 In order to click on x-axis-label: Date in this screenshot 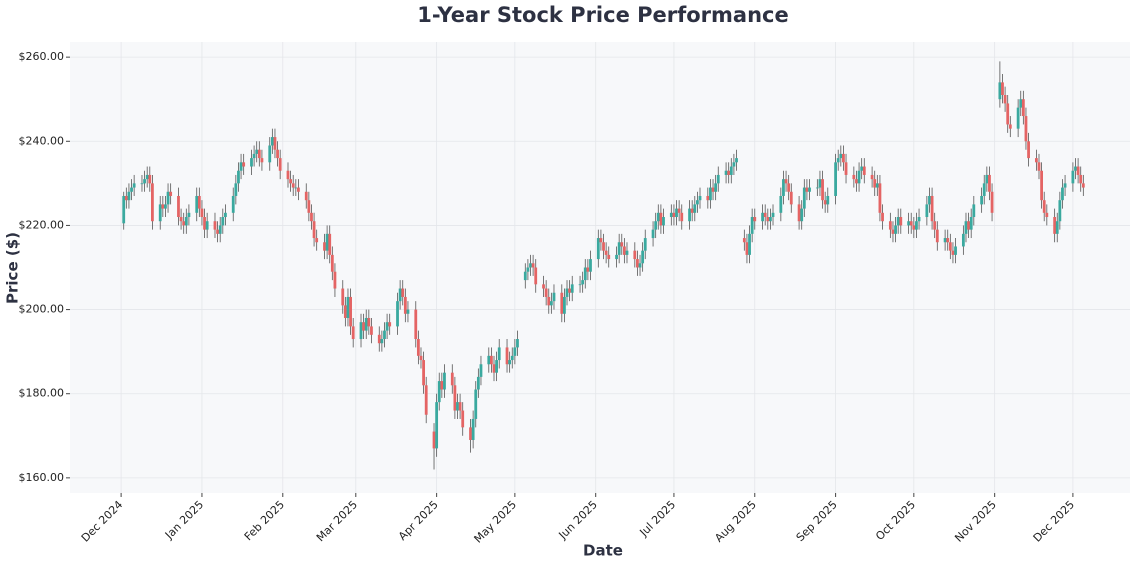, I will do `click(603, 551)`.